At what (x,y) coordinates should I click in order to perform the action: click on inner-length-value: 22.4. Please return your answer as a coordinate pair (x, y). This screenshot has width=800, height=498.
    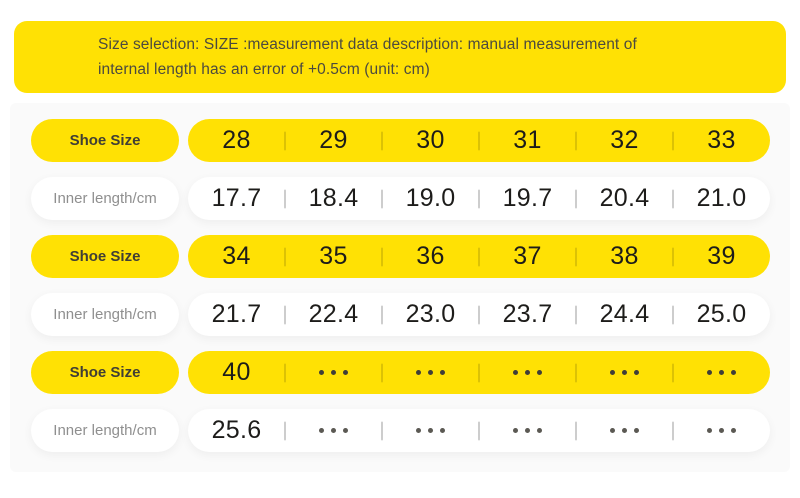
    Looking at the image, I should click on (333, 314).